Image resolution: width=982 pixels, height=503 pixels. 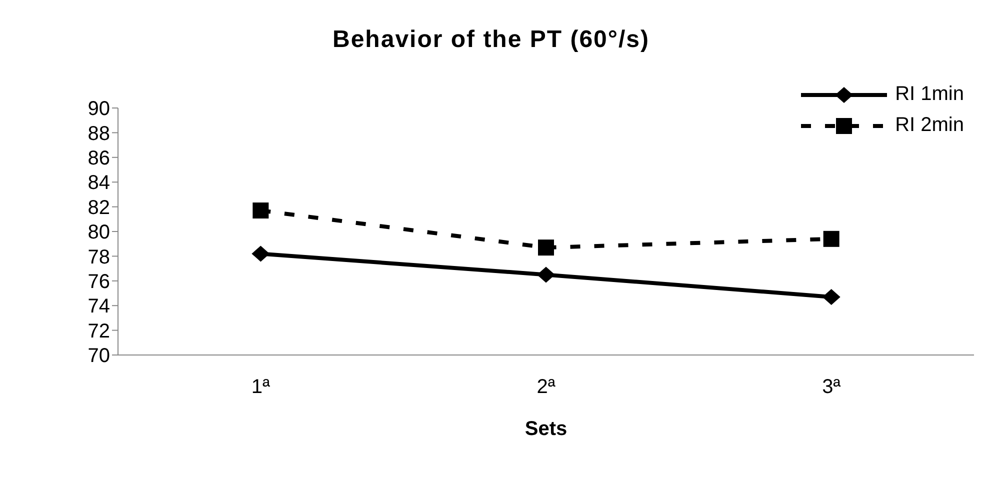 I want to click on y-tick-label: 86, so click(x=99, y=159).